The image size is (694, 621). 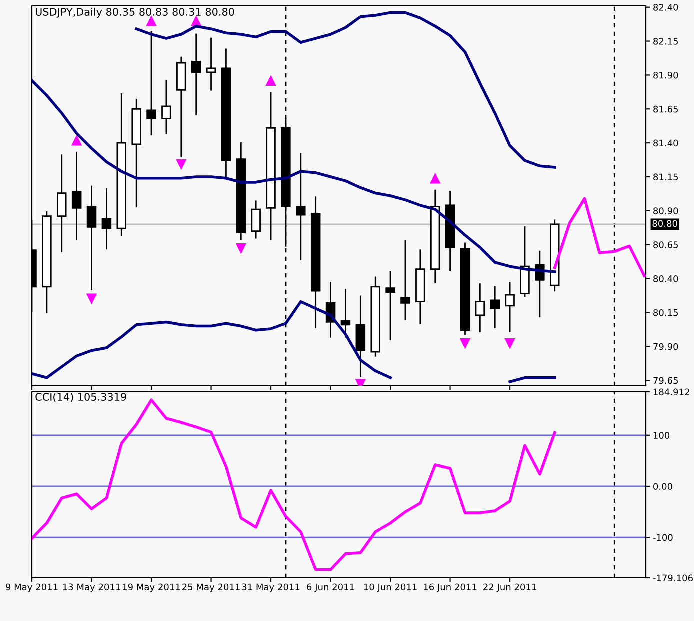 I want to click on y-tick-label: 82.15, so click(x=666, y=41).